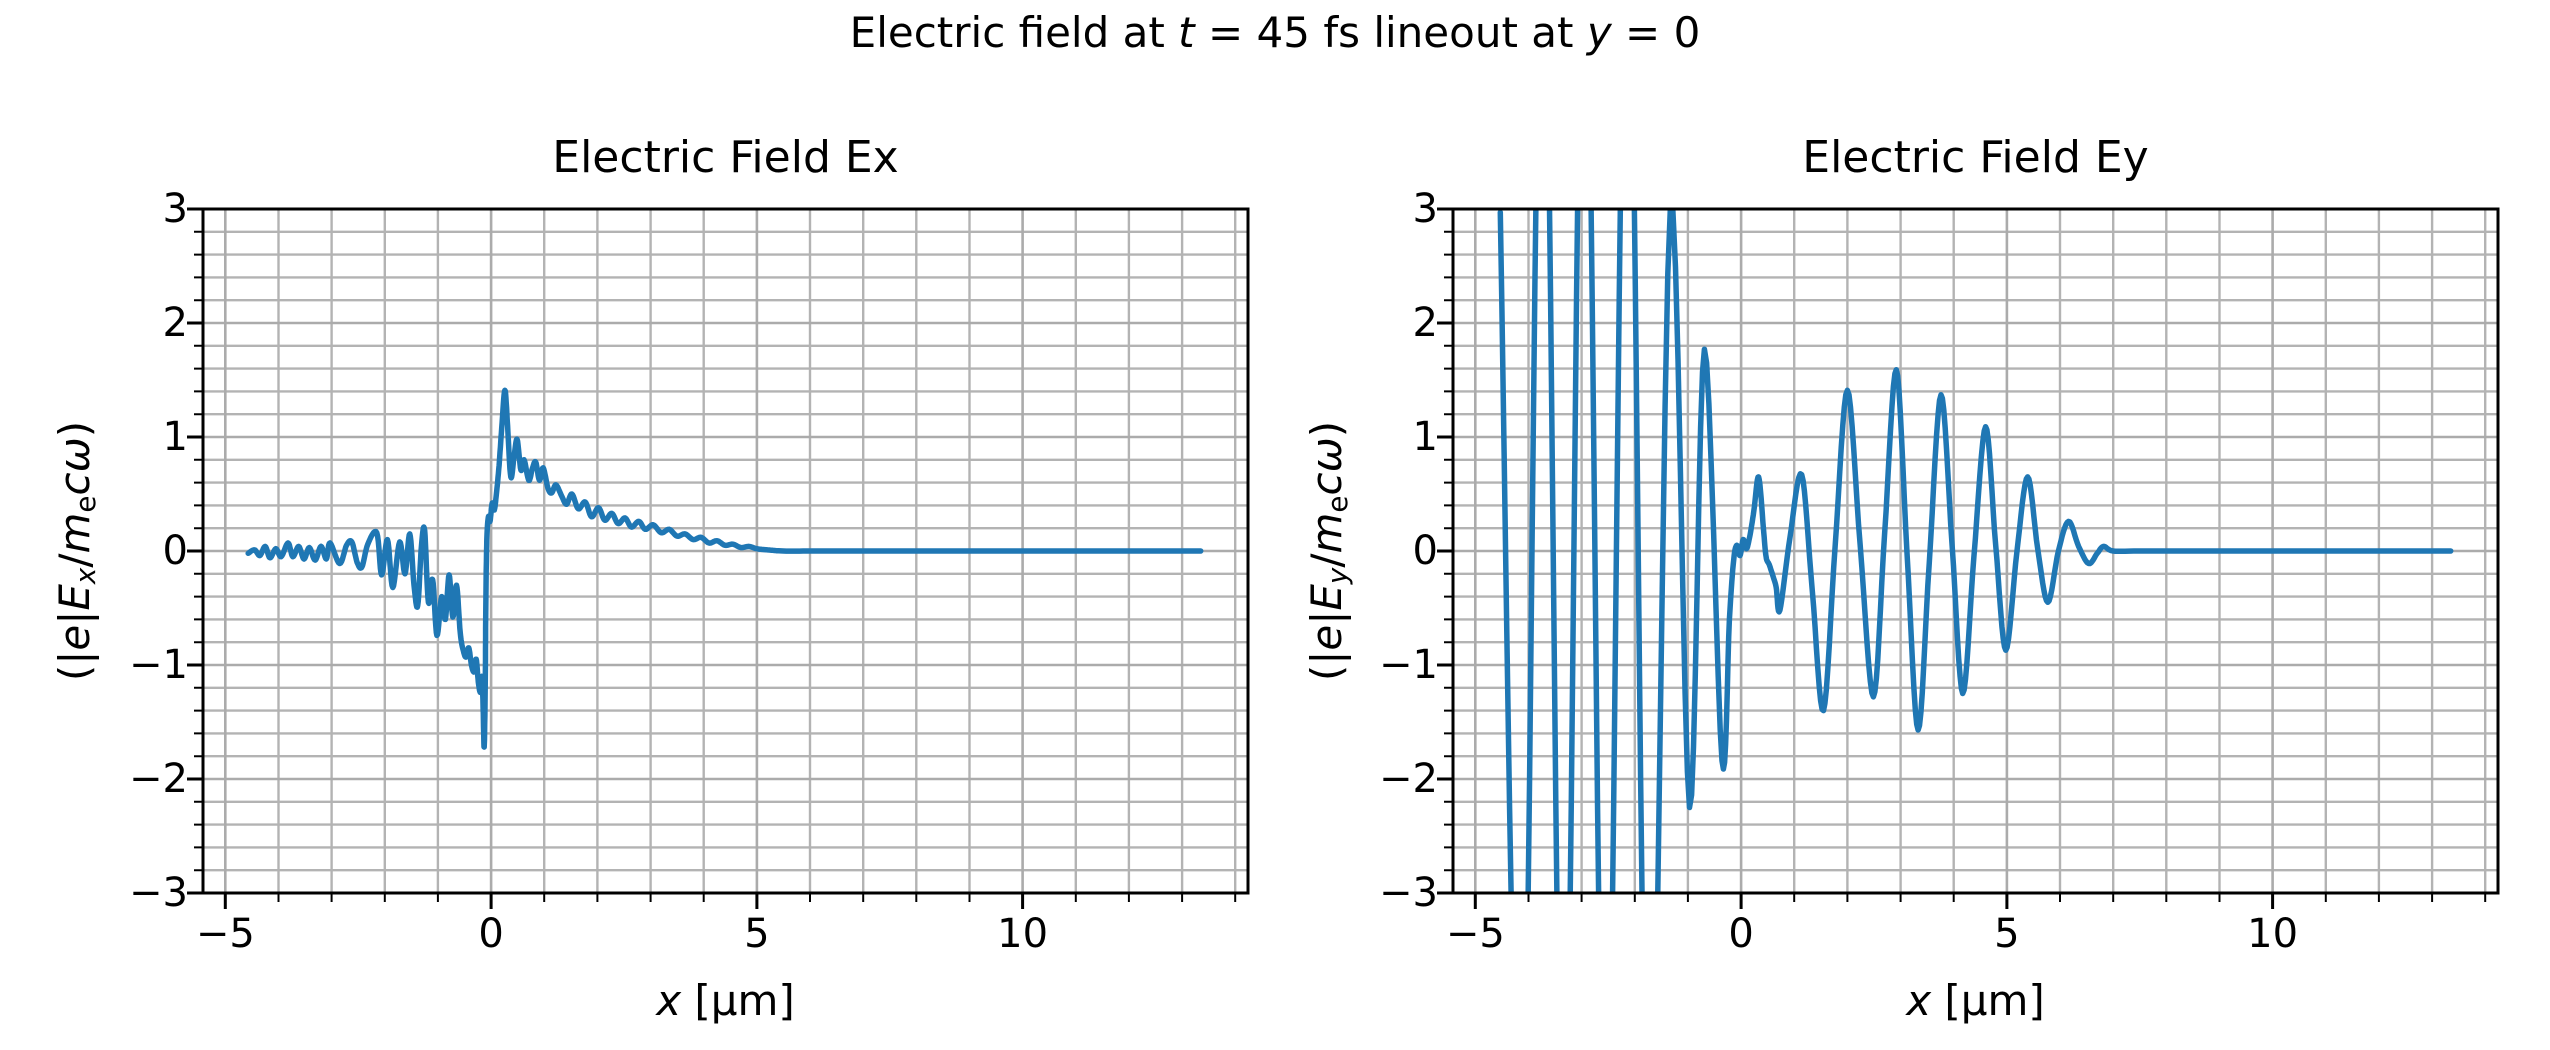  What do you see at coordinates (1014, 32) in the screenshot?
I see `label-segment: Electric field at` at bounding box center [1014, 32].